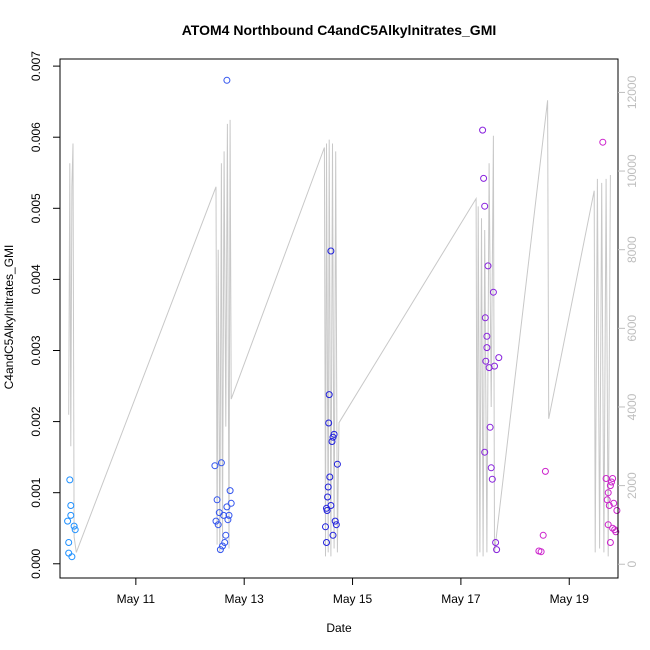  Describe the element at coordinates (632, 328) in the screenshot. I see `y2-tick-label: 6000` at that location.